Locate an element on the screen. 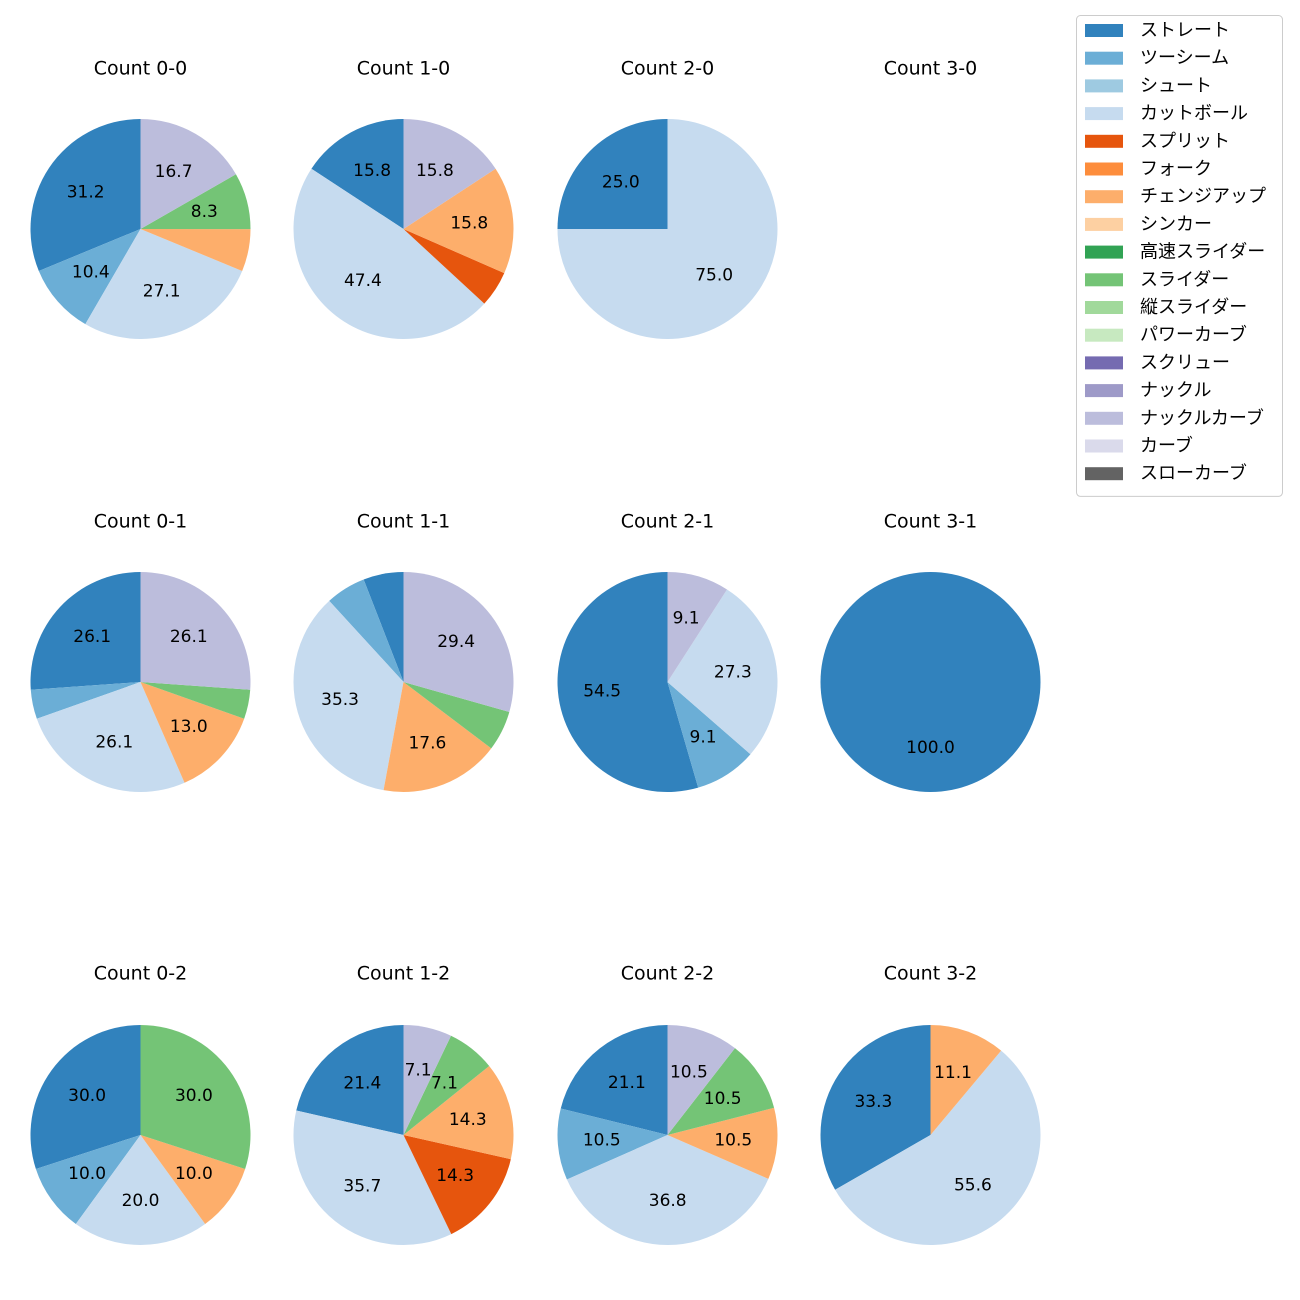 Image resolution: width=1300 pixels, height=1300 pixels. legend-label: カーブ is located at coordinates (1166, 446).